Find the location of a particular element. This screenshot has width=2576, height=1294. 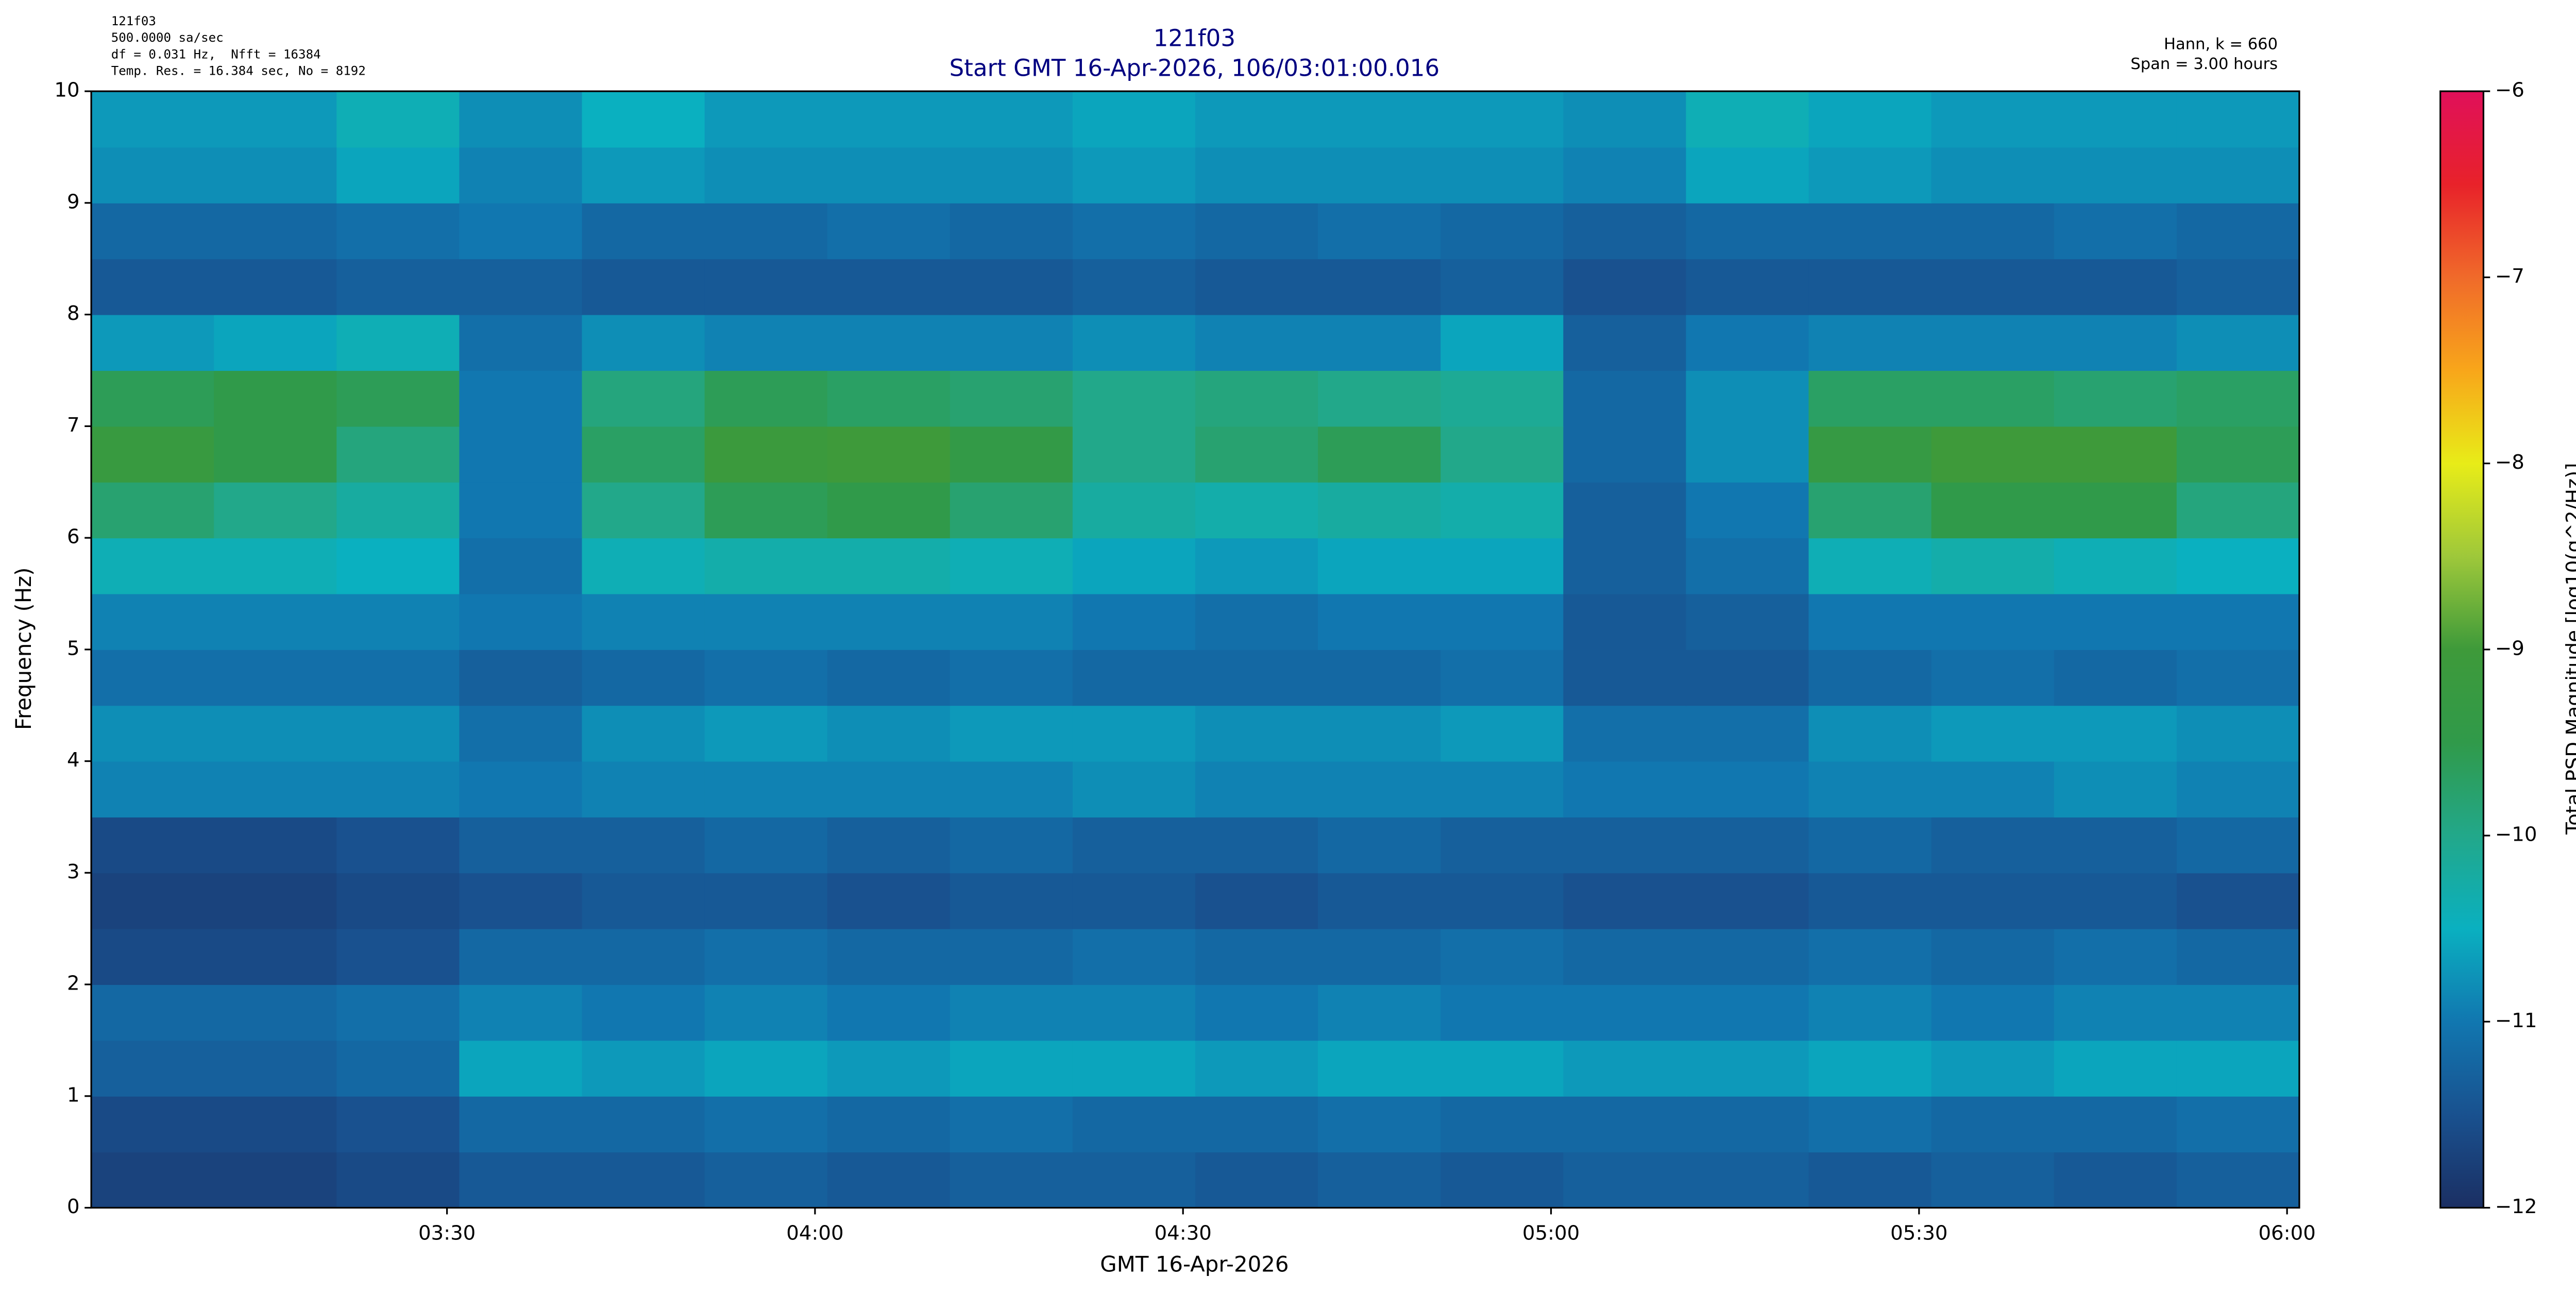

colorbar-fill is located at coordinates (2461, 649).